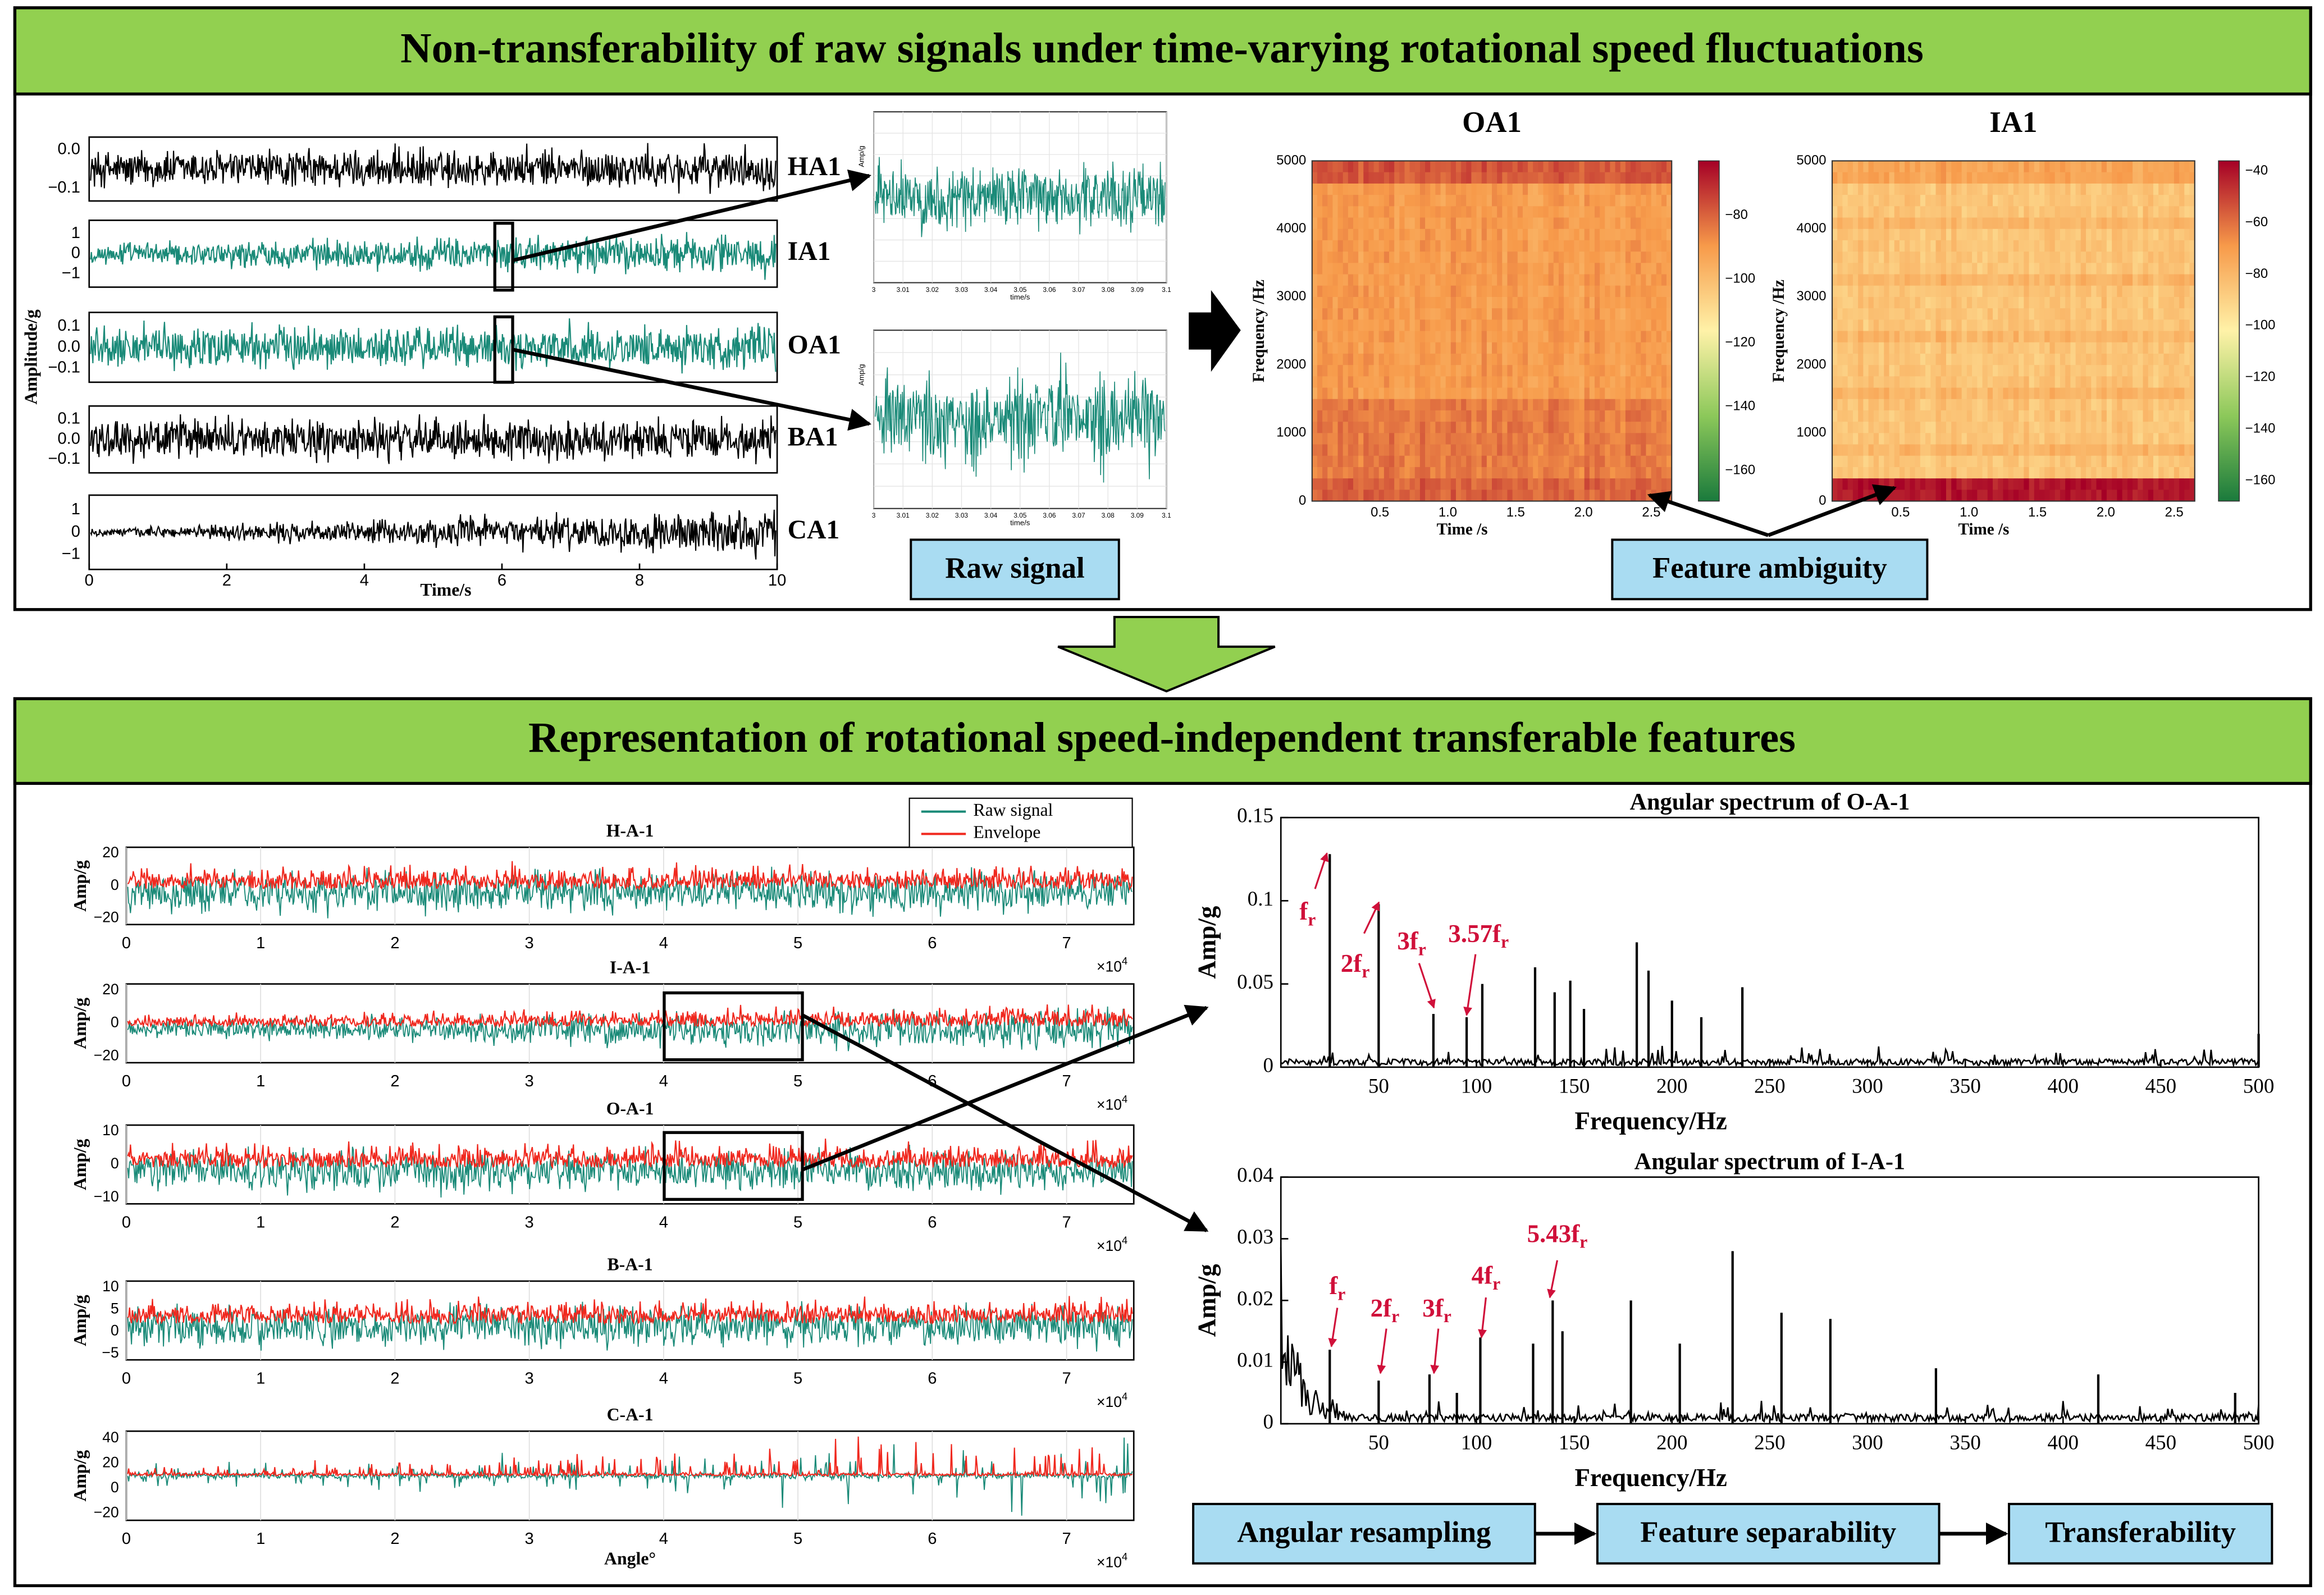 This screenshot has width=2324, height=1595. Describe the element at coordinates (630, 830) in the screenshot. I see `plot-title: H-A-1` at that location.